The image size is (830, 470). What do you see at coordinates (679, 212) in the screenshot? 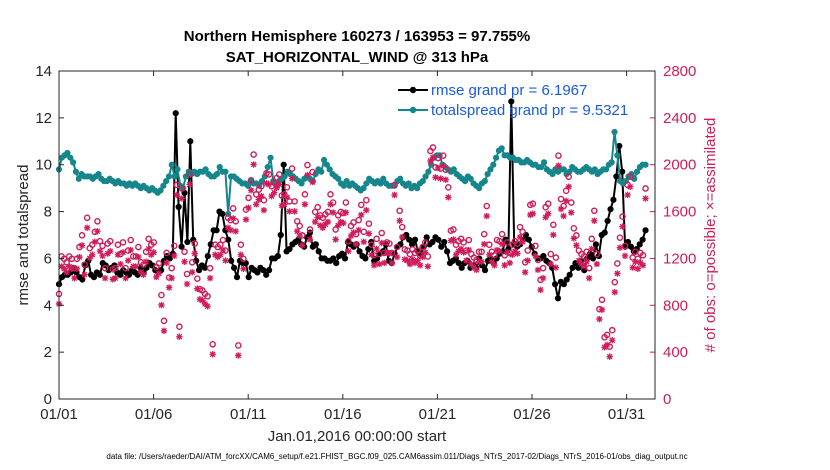
I see `y2-tick-label: 1600` at bounding box center [679, 212].